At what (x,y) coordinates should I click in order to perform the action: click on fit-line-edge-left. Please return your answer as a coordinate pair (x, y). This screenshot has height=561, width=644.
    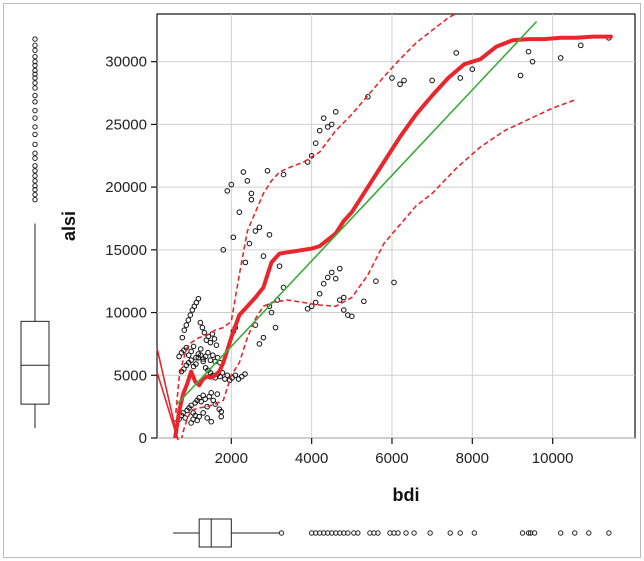
    Looking at the image, I should click on (167, 406).